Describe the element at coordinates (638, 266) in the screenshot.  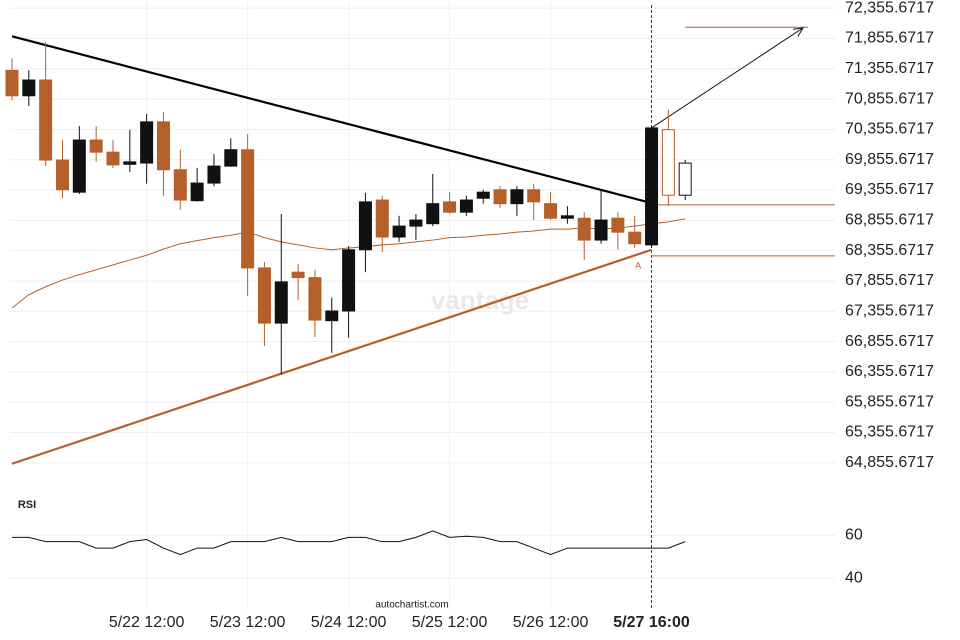
I see `pattern-label: A` at that location.